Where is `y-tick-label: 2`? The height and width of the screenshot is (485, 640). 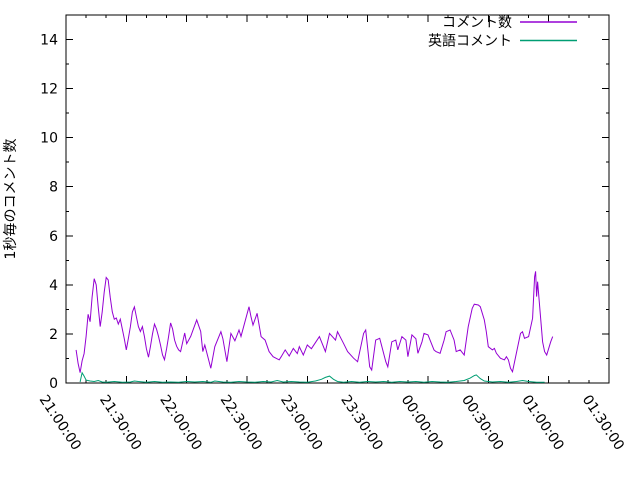
y-tick-label: 2 is located at coordinates (53, 335).